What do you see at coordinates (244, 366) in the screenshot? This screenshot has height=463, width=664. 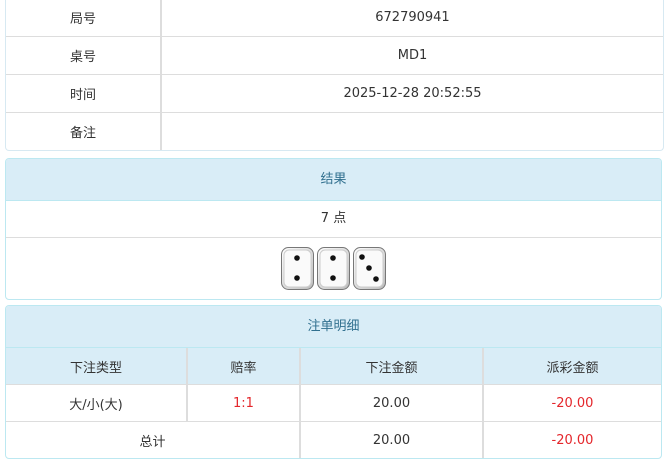 I see `col-odds: 赔率` at bounding box center [244, 366].